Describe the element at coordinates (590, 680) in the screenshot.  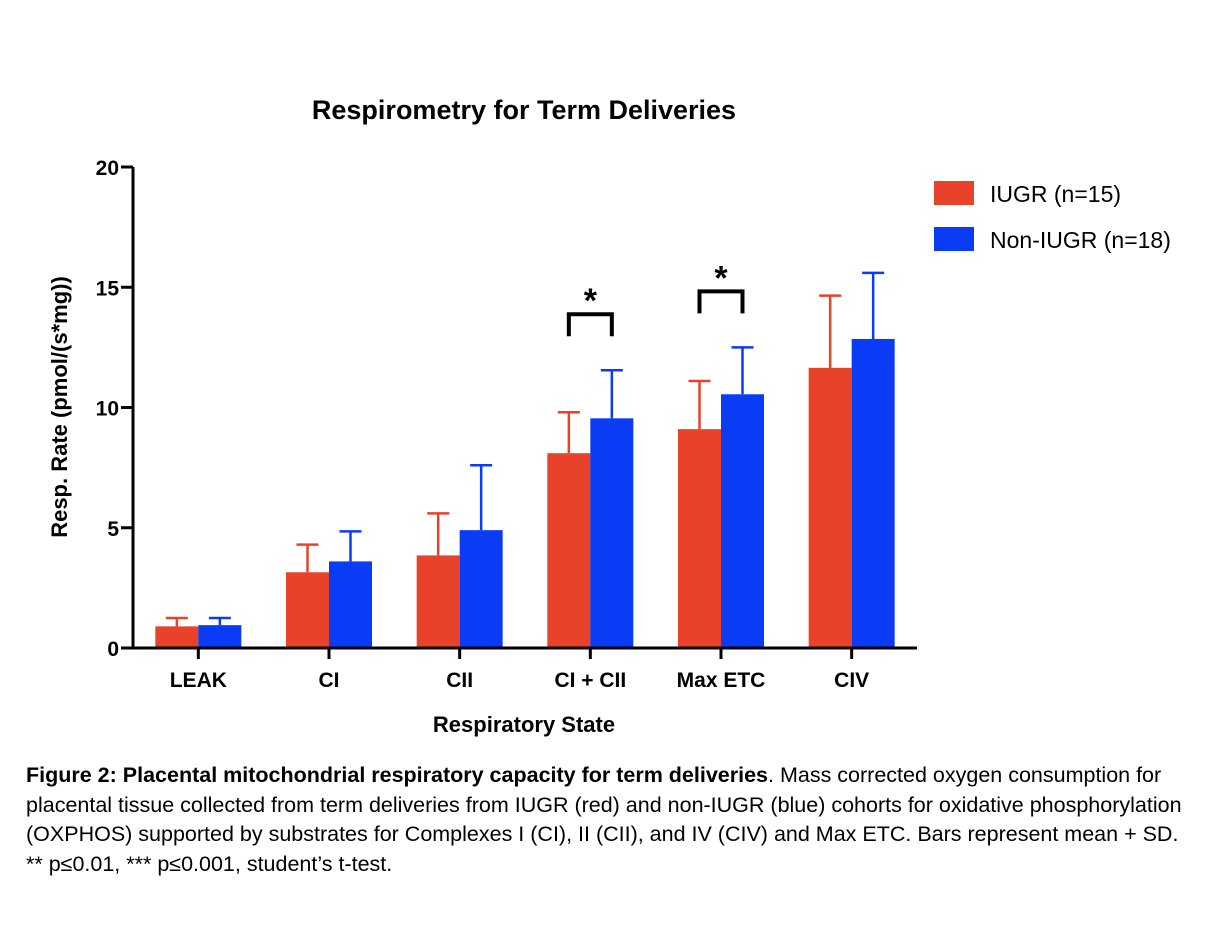
I see `x-tick-label: CI + CII` at that location.